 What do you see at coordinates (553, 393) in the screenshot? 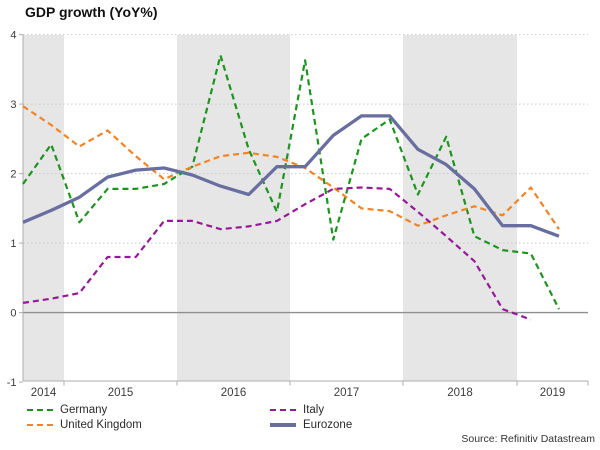
I see `x-year-label: 2019` at bounding box center [553, 393].